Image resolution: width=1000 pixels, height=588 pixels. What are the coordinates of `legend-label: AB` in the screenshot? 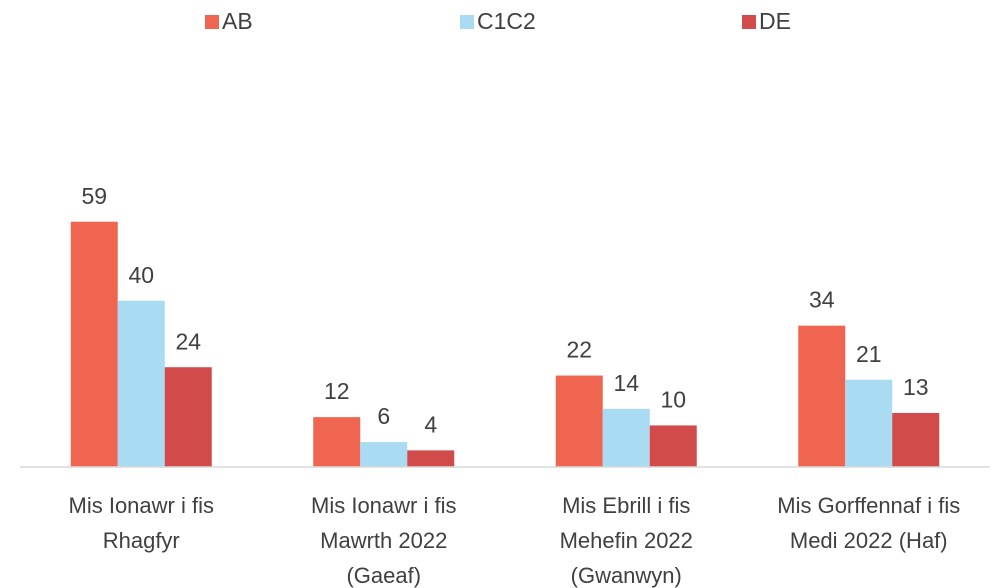 It's located at (237, 21).